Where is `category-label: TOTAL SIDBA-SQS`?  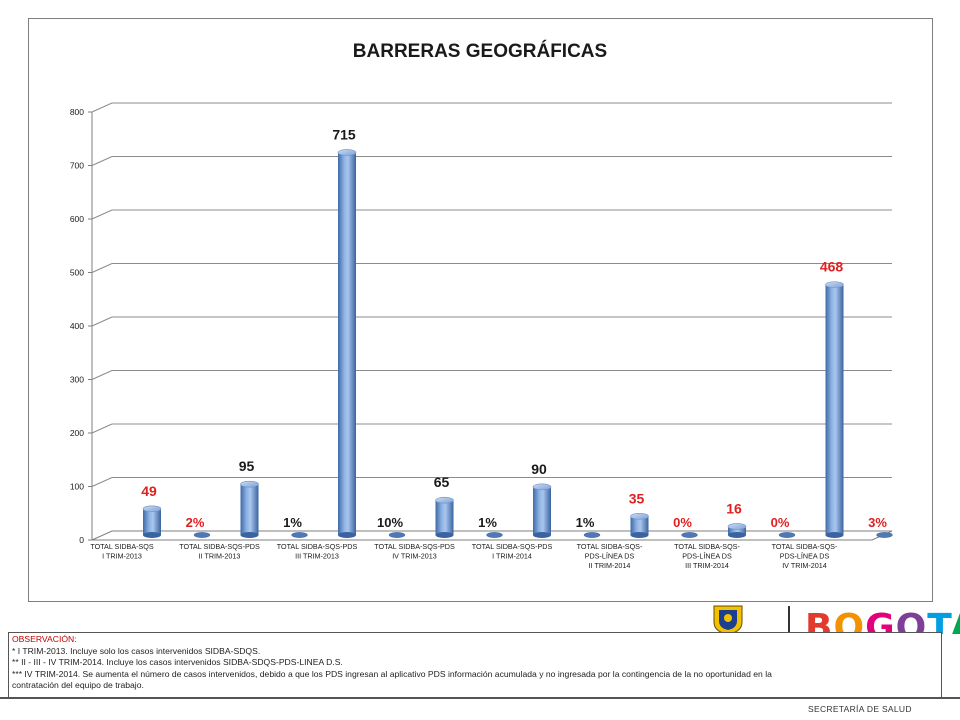 category-label: TOTAL SIDBA-SQS is located at coordinates (122, 546).